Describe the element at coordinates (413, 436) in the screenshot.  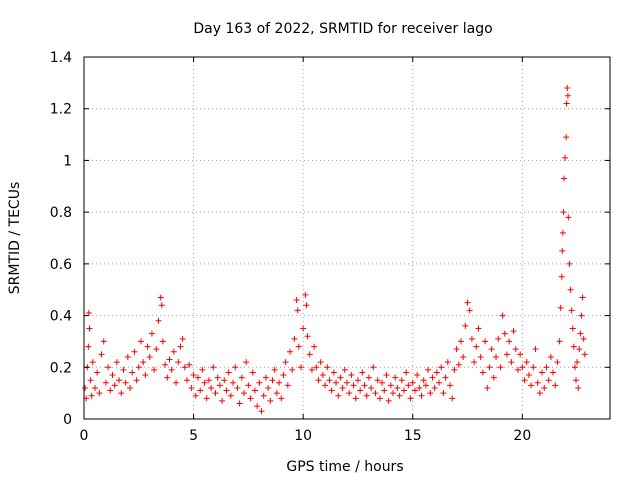
I see `x-tick-label: 15` at that location.